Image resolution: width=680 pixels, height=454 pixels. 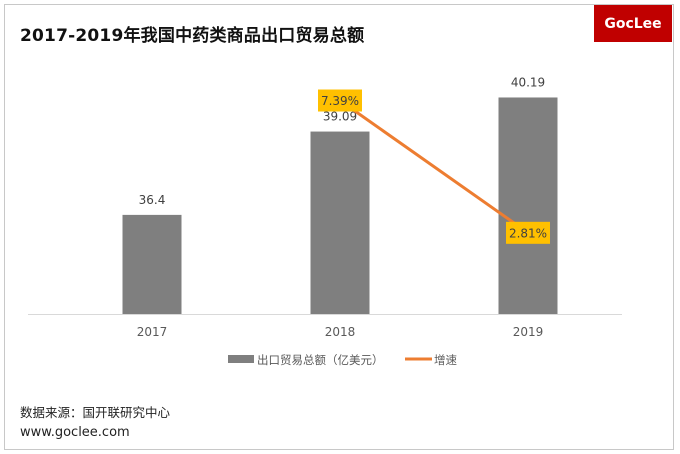 I want to click on growth-label-2018: 7.39%, so click(x=340, y=100).